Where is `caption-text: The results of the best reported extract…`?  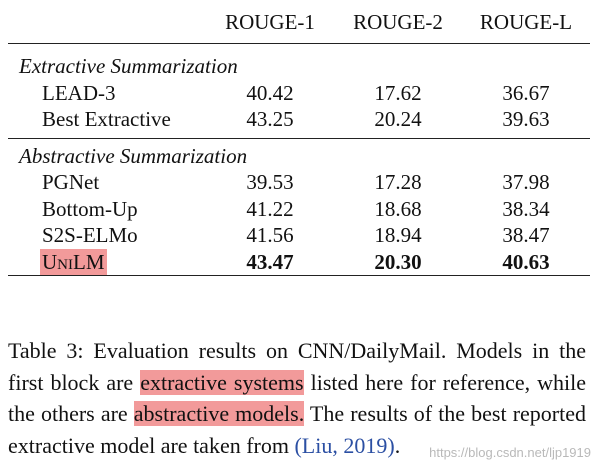 caption-text: The results of the best reported extract… is located at coordinates (297, 429).